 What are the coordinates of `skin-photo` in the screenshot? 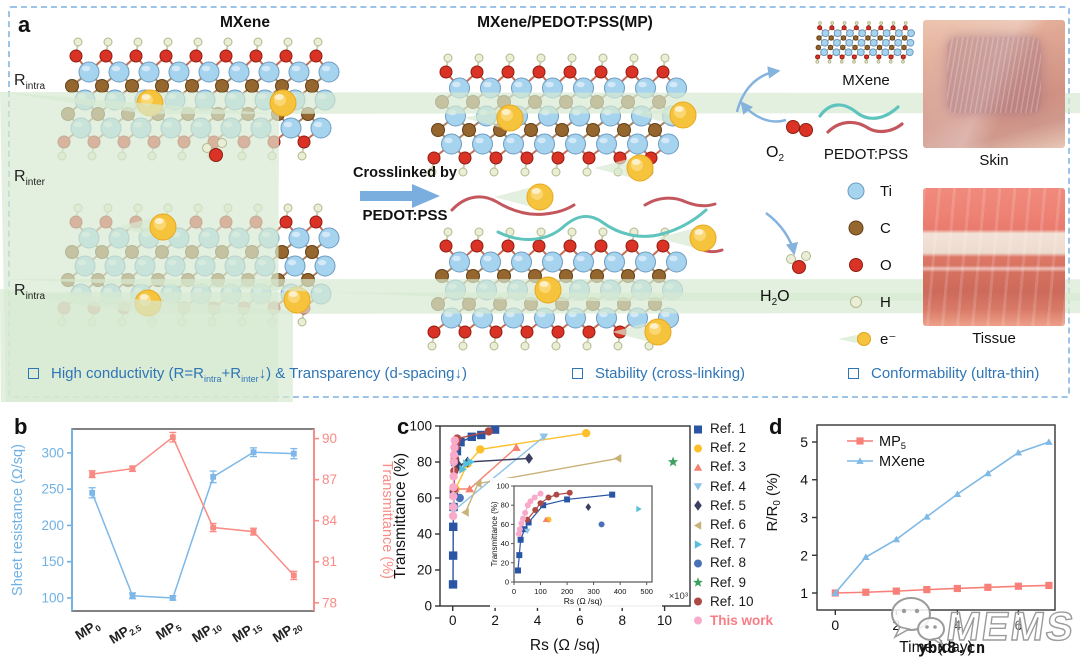 It's located at (994, 84).